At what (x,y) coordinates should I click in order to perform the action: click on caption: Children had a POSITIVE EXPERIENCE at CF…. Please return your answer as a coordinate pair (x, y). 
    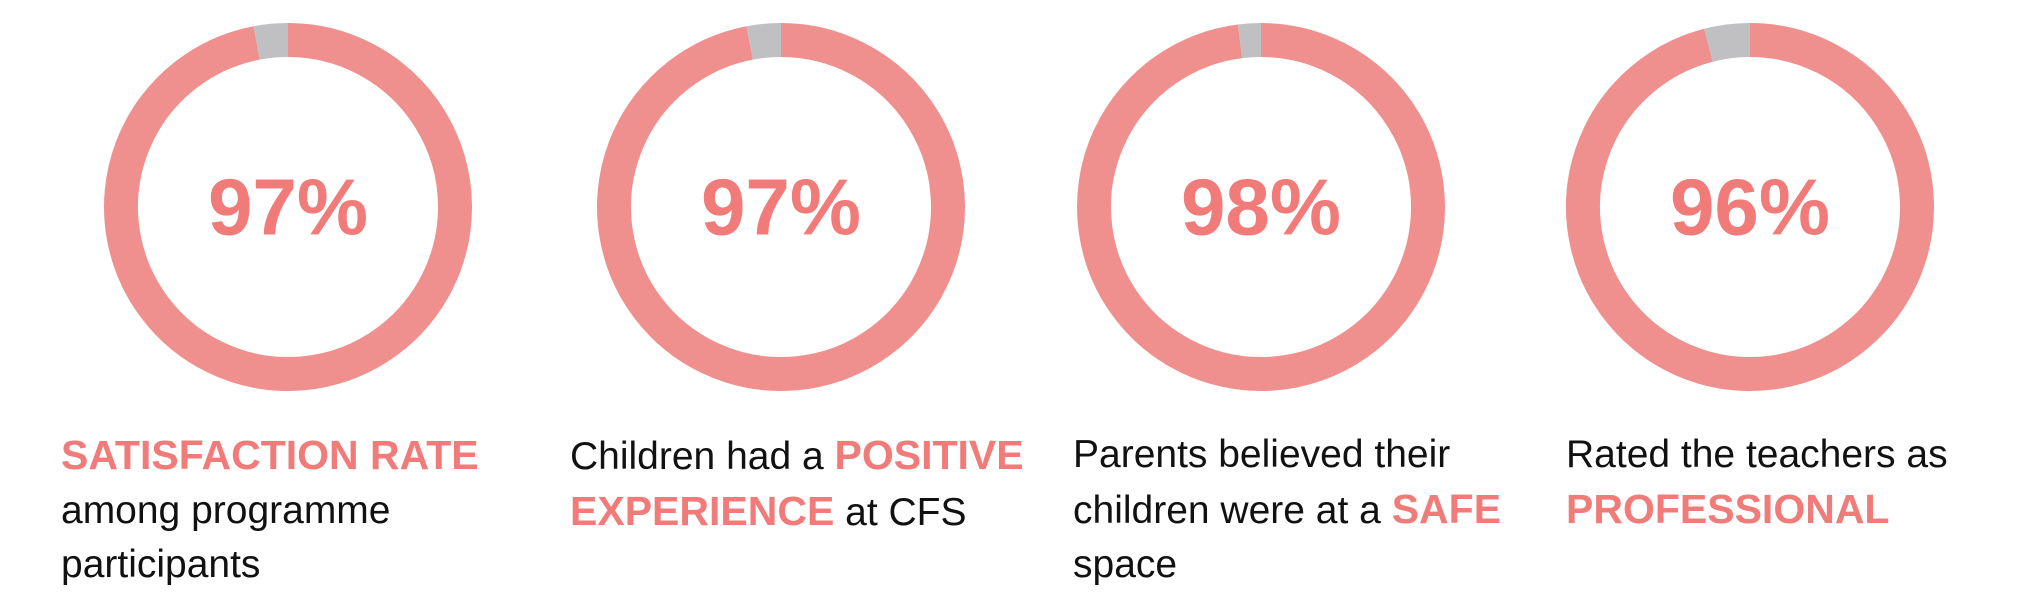
    Looking at the image, I should click on (800, 484).